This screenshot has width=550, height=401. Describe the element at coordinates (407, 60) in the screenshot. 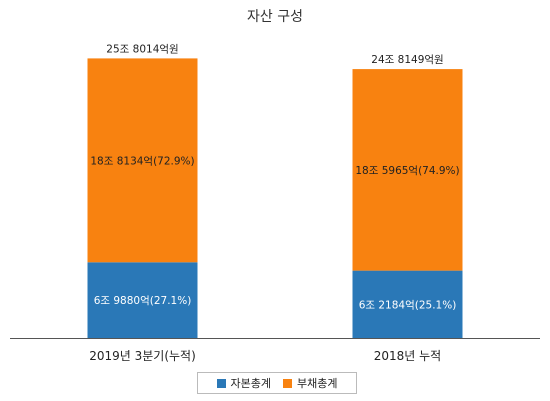

I see `total-label-1: 24조 8149억원` at that location.